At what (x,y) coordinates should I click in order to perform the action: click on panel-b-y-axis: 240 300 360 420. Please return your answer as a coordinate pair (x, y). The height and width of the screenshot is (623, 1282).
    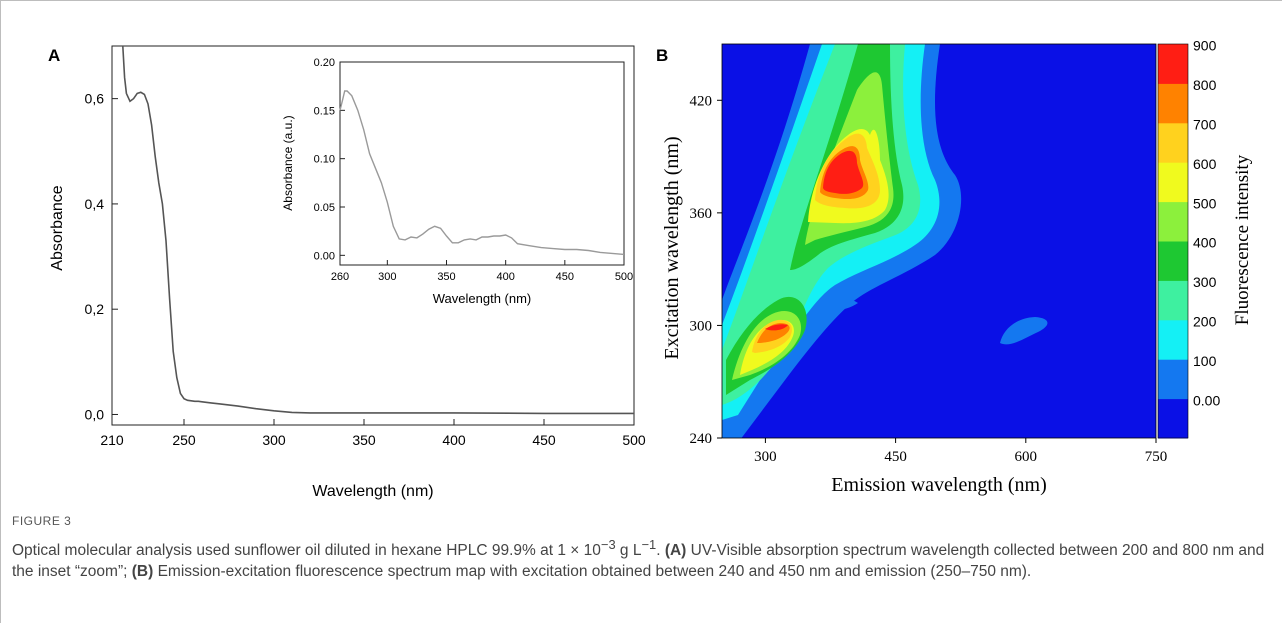
    Looking at the image, I should click on (706, 270).